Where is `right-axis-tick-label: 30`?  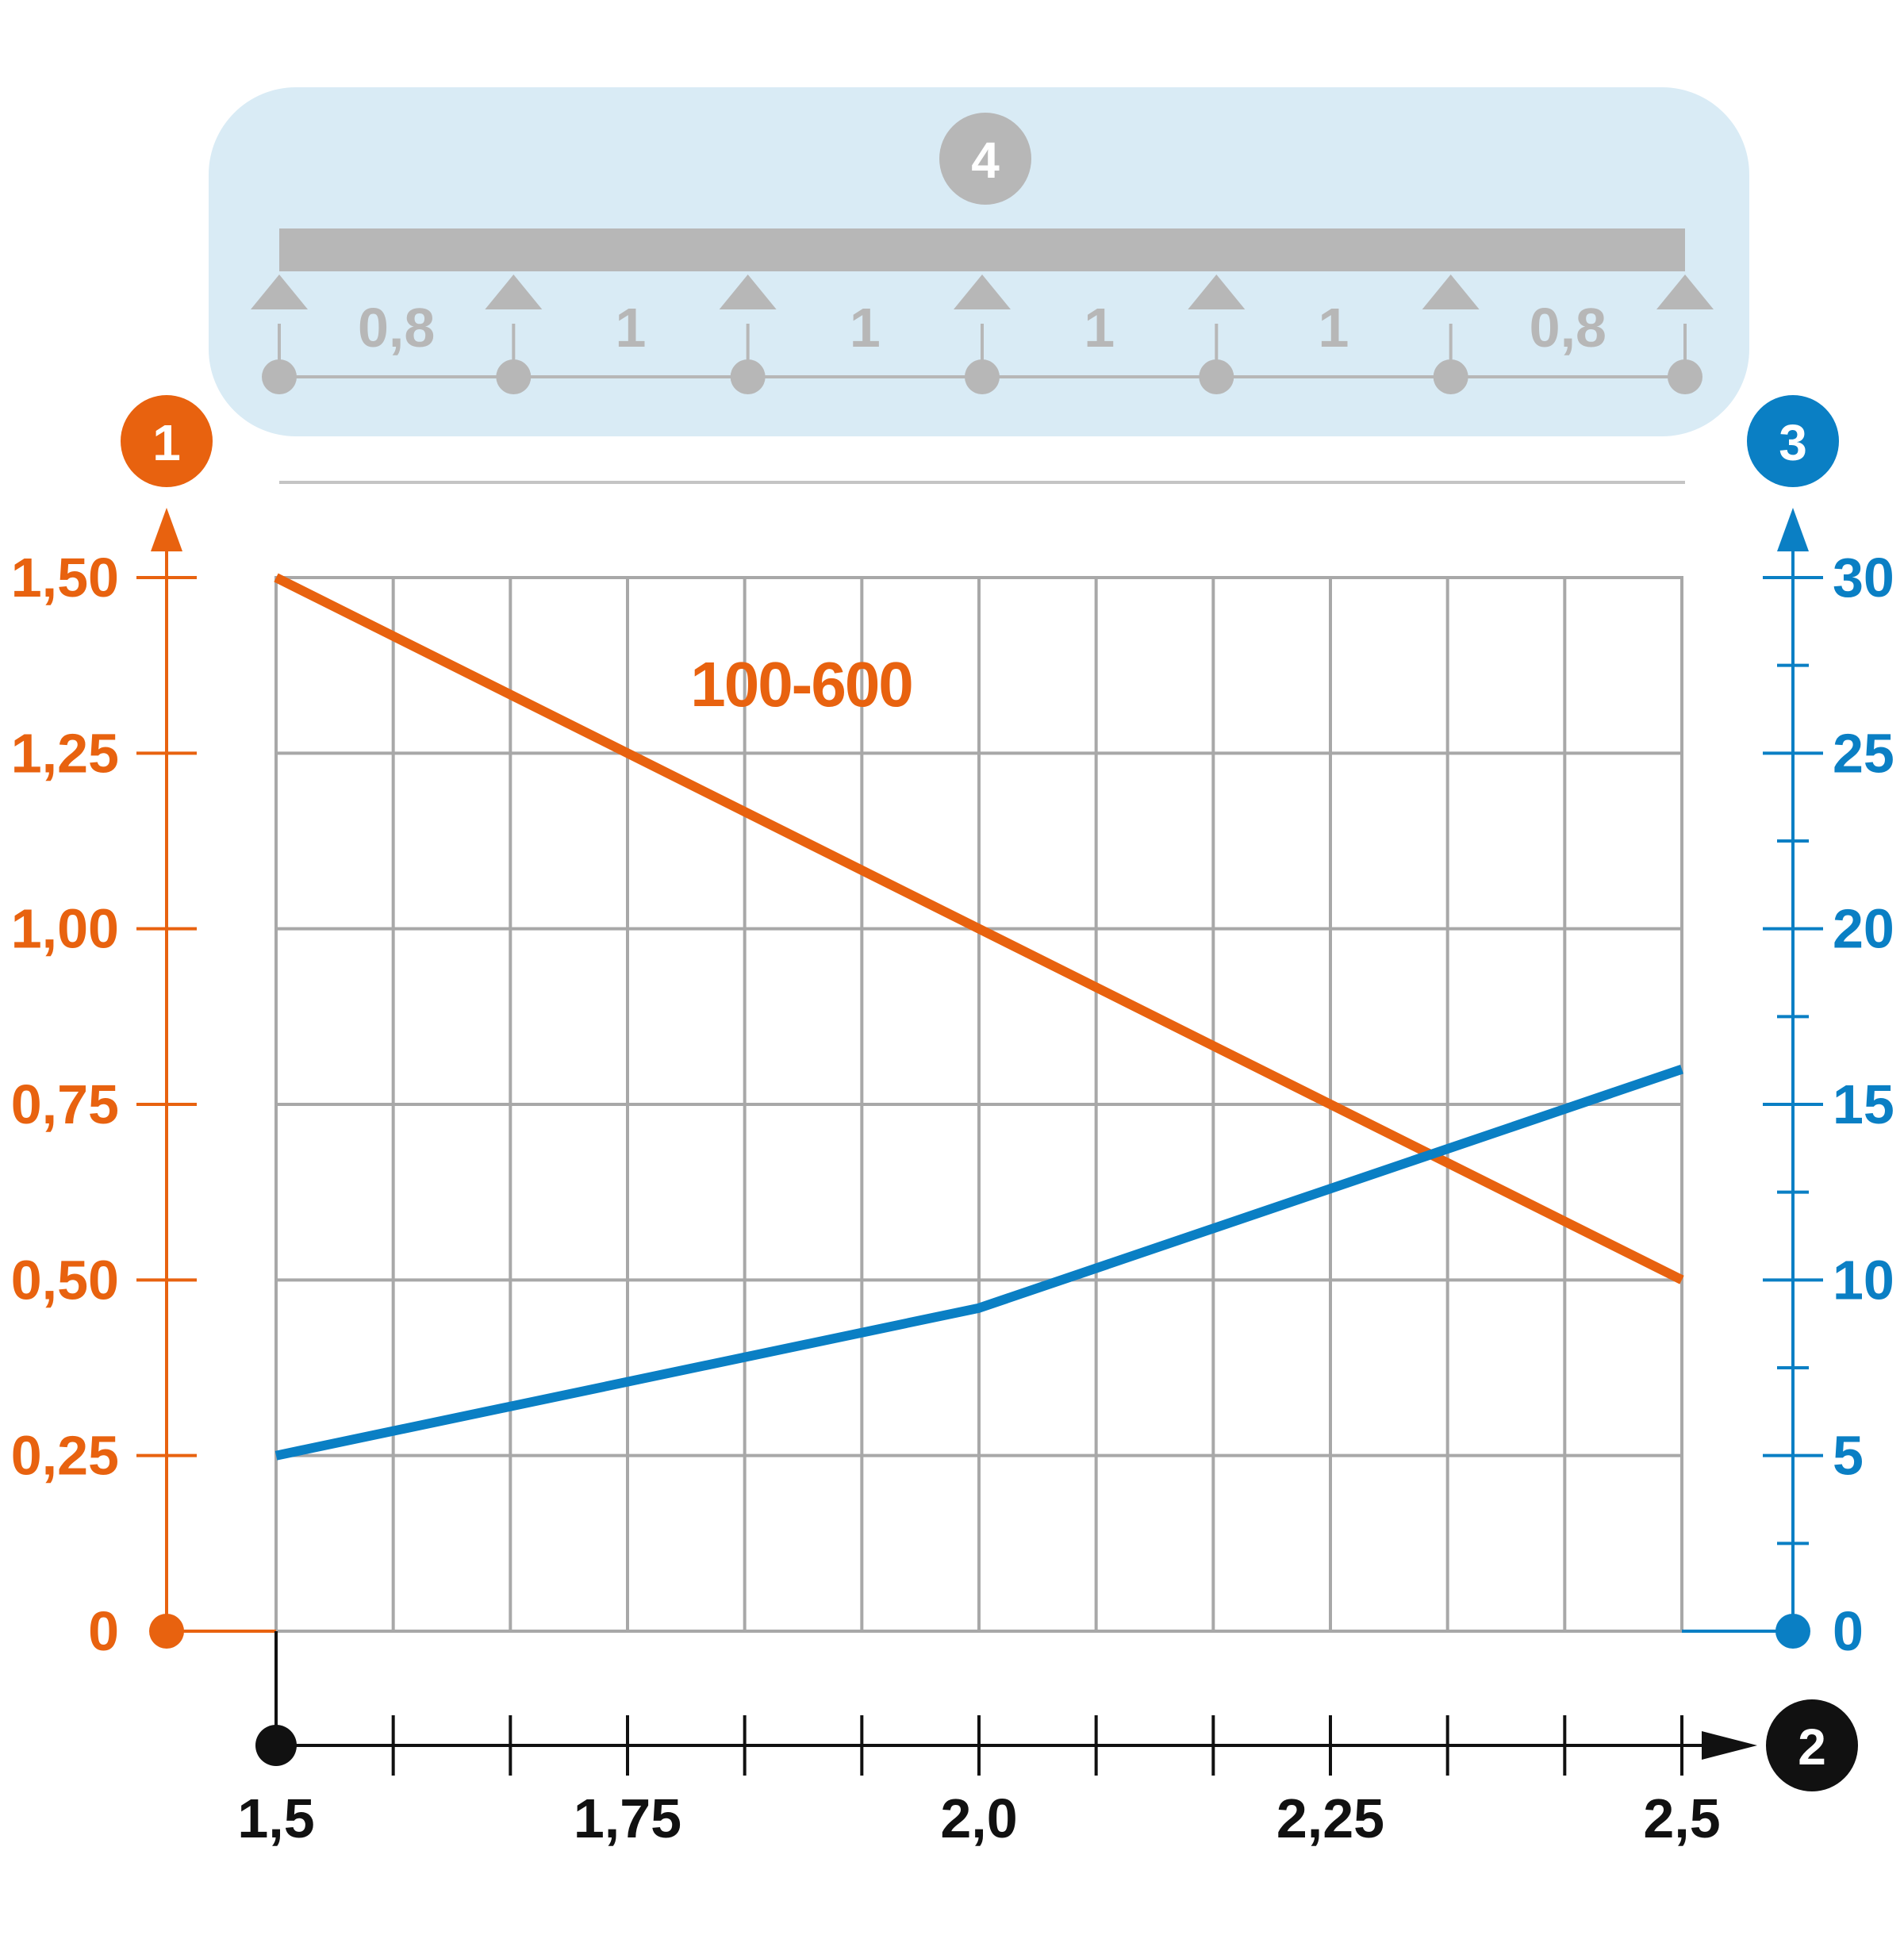 right-axis-tick-label: 30 is located at coordinates (1863, 578).